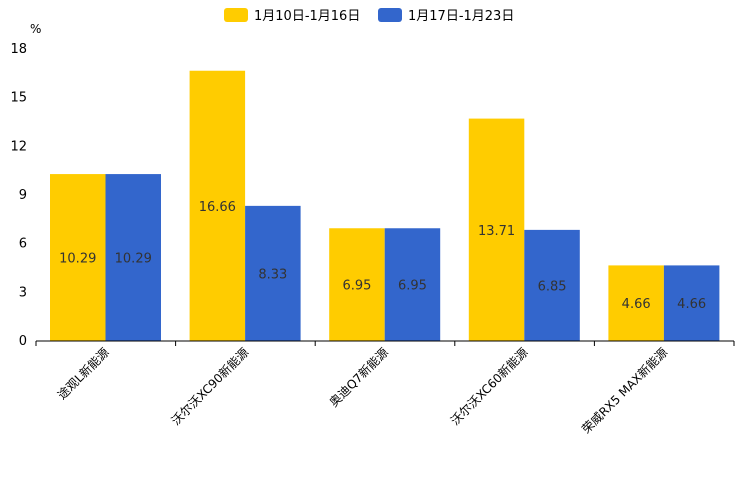  I want to click on data-label: 6.85, so click(552, 286).